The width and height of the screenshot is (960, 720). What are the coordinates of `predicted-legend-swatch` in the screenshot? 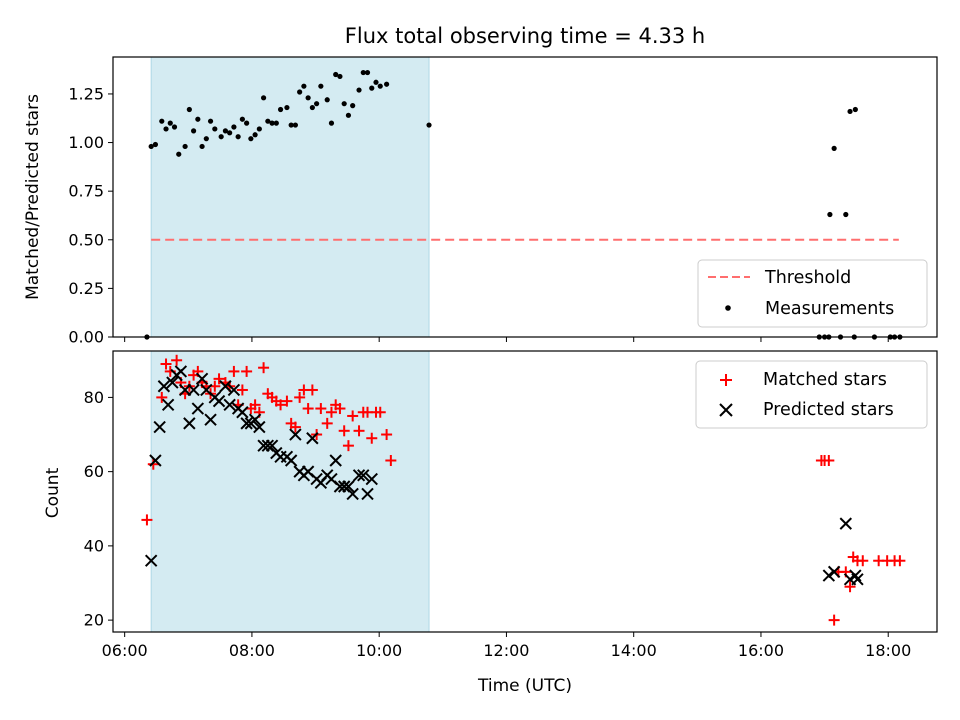 It's located at (726, 410).